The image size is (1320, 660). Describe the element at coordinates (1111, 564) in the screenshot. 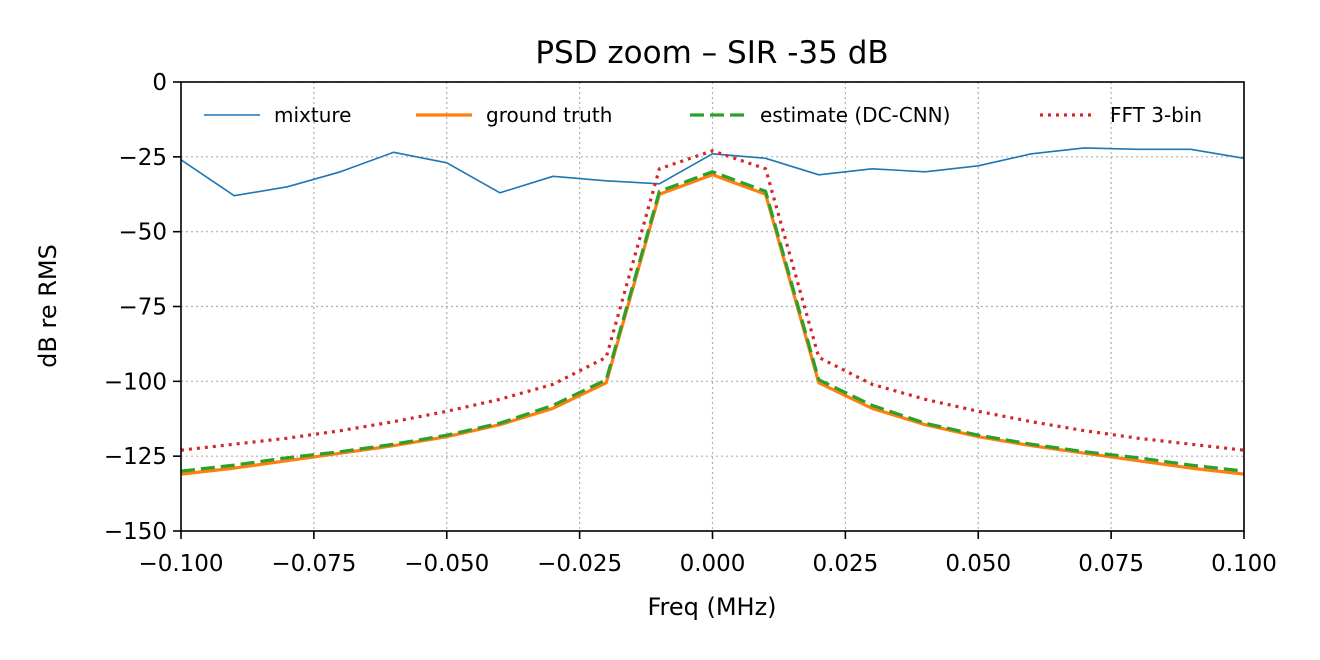

I see `x-tick-label: 0.075` at that location.